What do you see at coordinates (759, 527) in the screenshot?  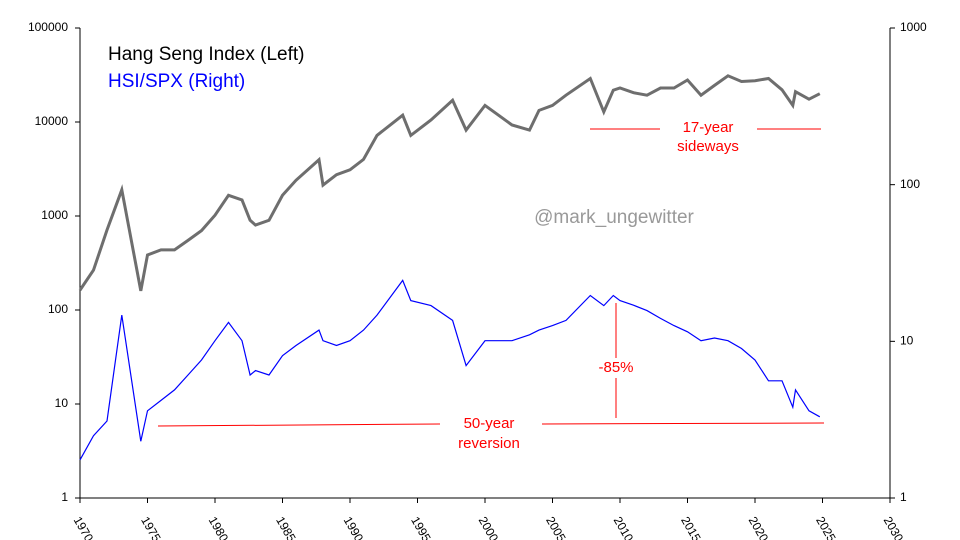 I see `x-tick-label: 2020` at bounding box center [759, 527].